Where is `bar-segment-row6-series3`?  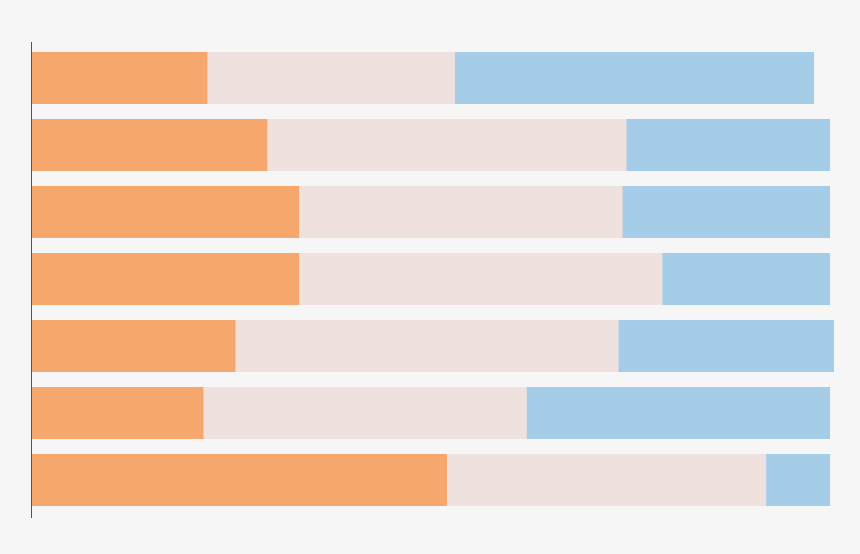 bar-segment-row6-series3 is located at coordinates (678, 413).